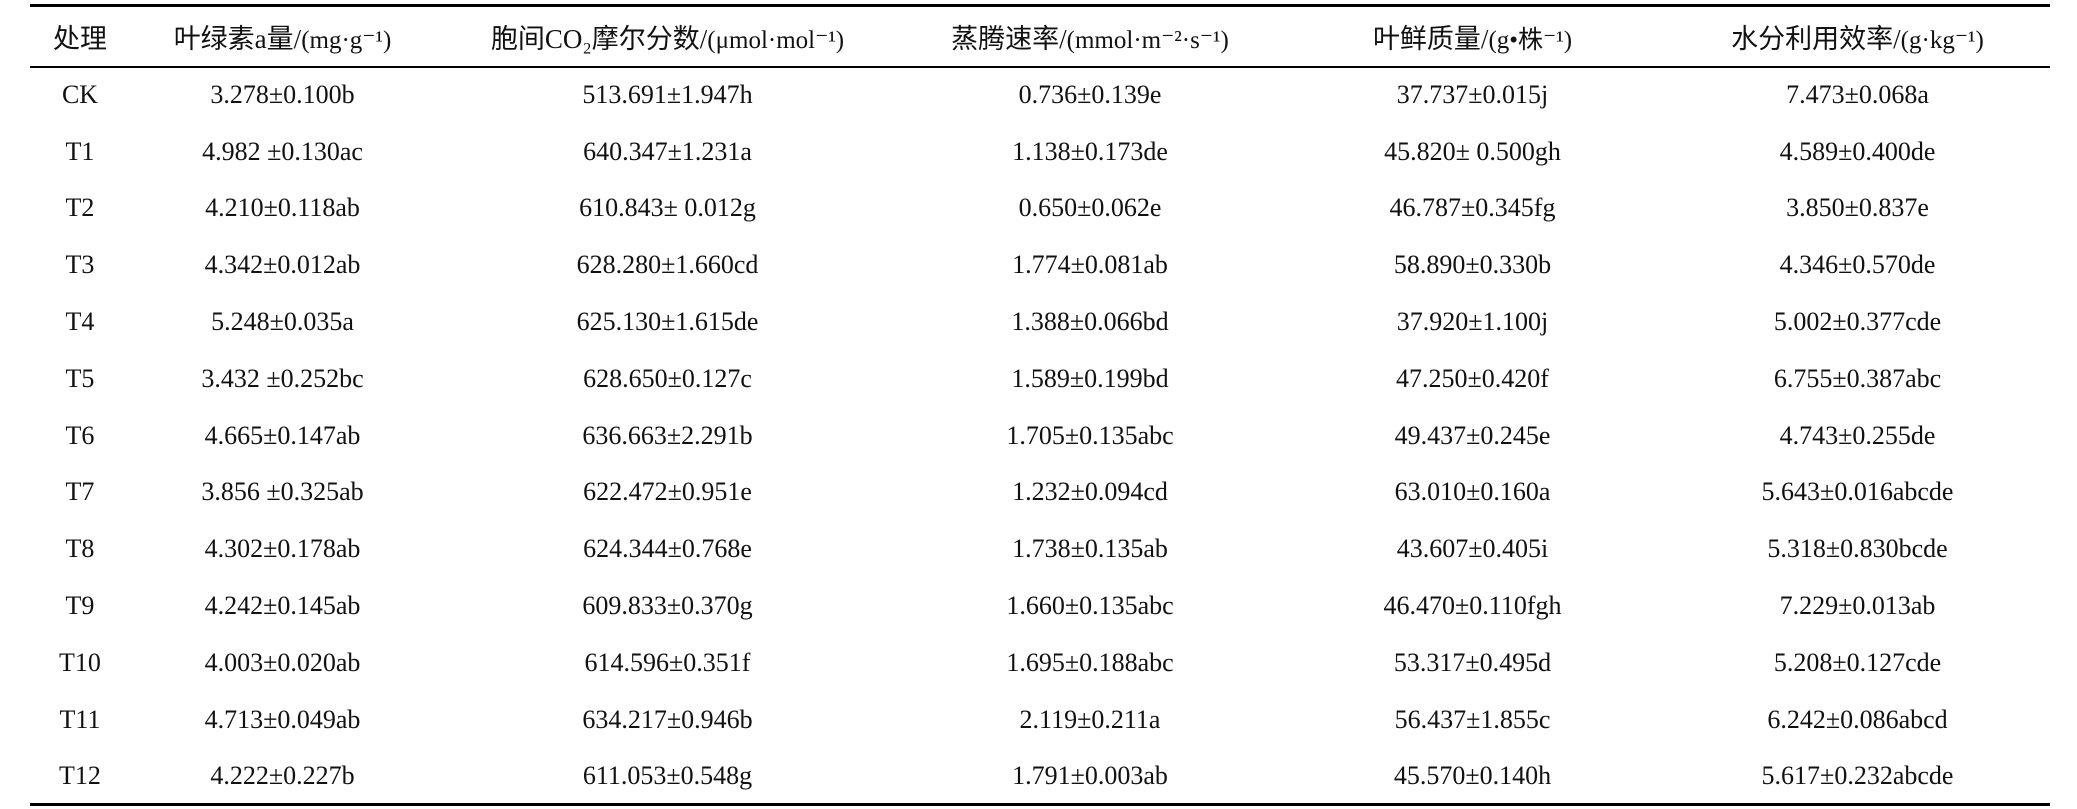 Image resolution: width=2077 pixels, height=809 pixels. Describe the element at coordinates (1472, 492) in the screenshot. I see `cell-leaf-fresh-mass: 63.010±0.160a` at that location.